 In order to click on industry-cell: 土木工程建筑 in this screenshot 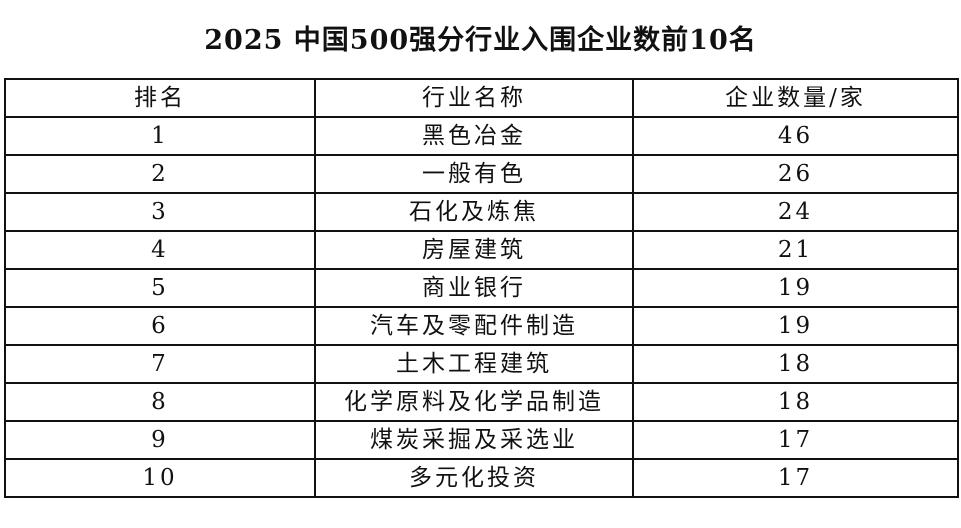, I will do `click(474, 364)`.